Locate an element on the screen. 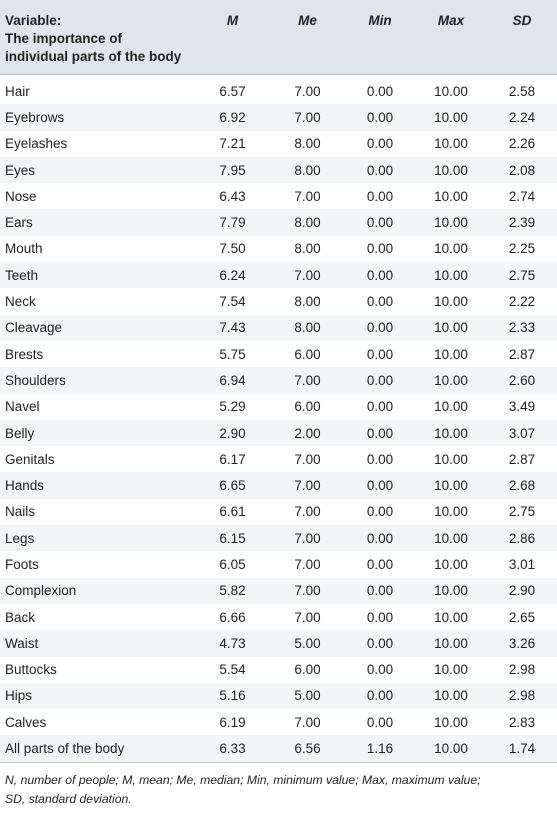 Image resolution: width=557 pixels, height=836 pixels. mean-value-cell: 5.82 is located at coordinates (232, 591).